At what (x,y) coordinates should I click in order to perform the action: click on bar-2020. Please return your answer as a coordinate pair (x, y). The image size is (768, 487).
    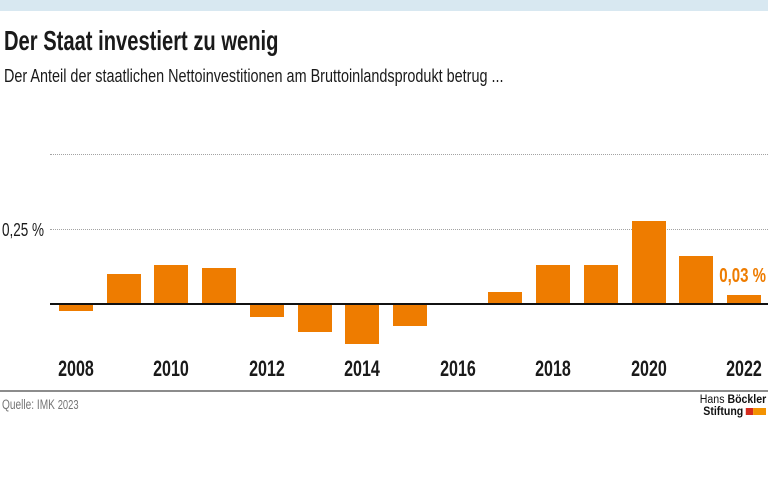
    Looking at the image, I should click on (649, 262).